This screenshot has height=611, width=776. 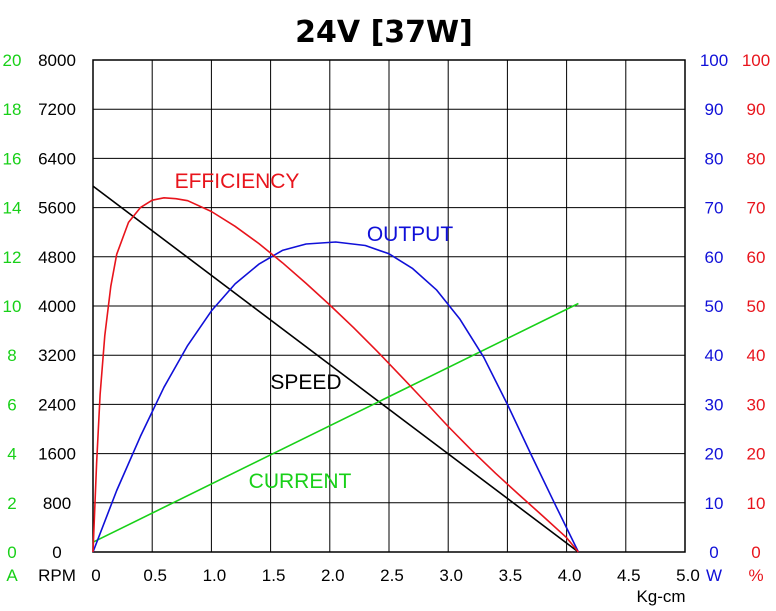 What do you see at coordinates (714, 60) in the screenshot?
I see `output-tick-label: 100` at bounding box center [714, 60].